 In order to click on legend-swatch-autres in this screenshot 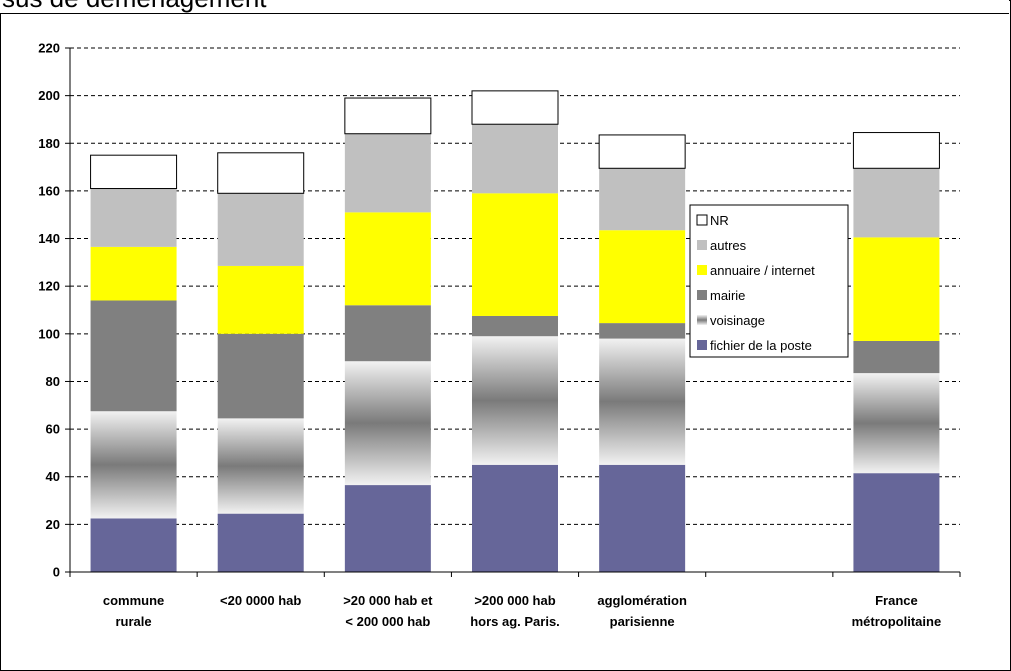, I will do `click(702, 245)`.